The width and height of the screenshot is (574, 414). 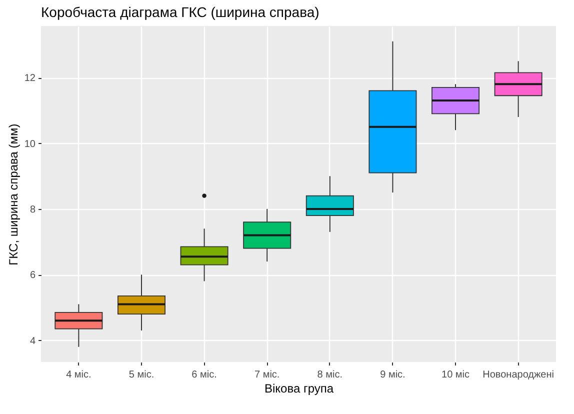 I want to click on y-tick-label: 6, so click(x=33, y=276).